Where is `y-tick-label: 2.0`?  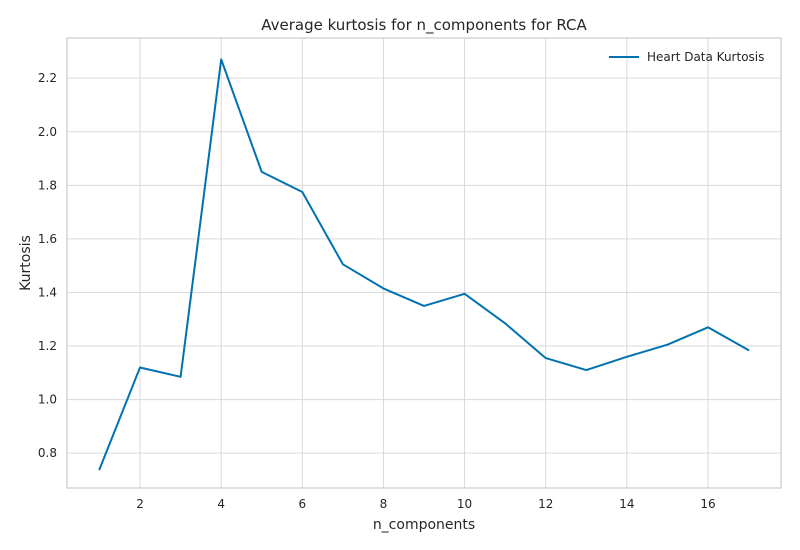
y-tick-label: 2.0 is located at coordinates (47, 132).